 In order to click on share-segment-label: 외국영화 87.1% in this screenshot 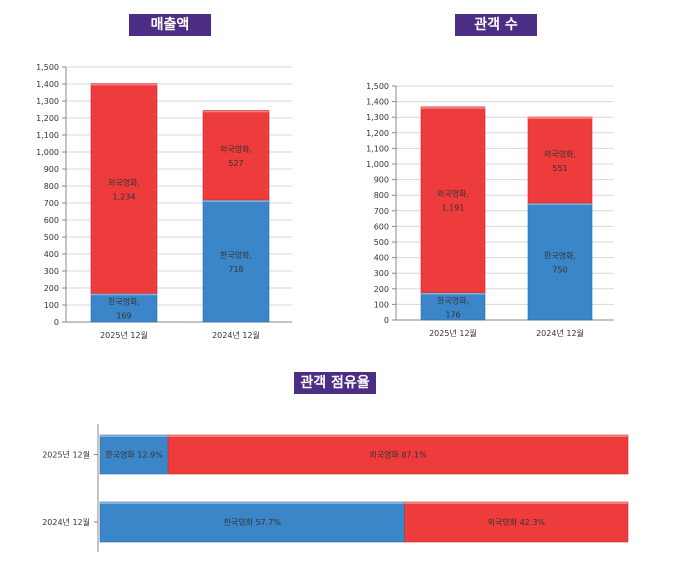, I will do `click(398, 455)`.